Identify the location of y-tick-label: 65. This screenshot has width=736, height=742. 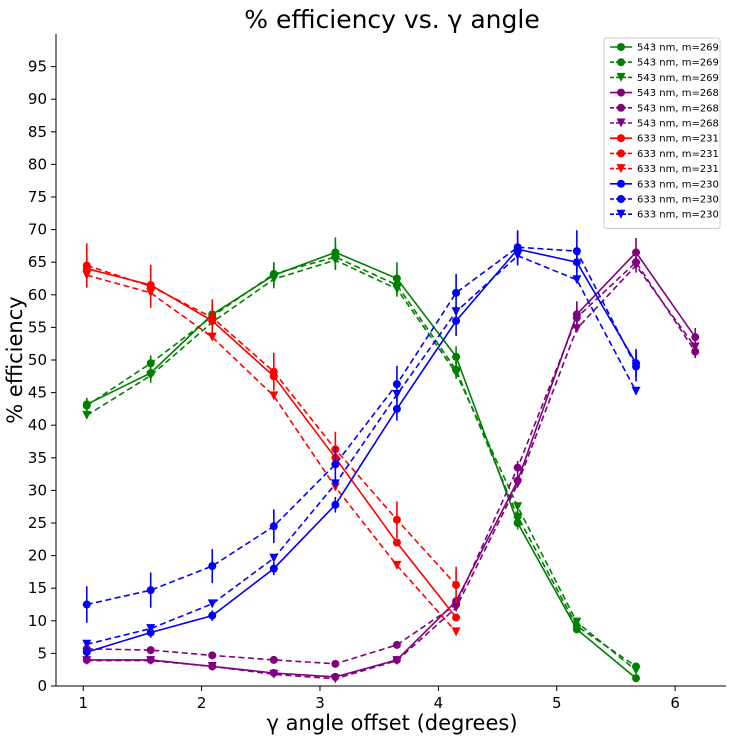
(37, 262).